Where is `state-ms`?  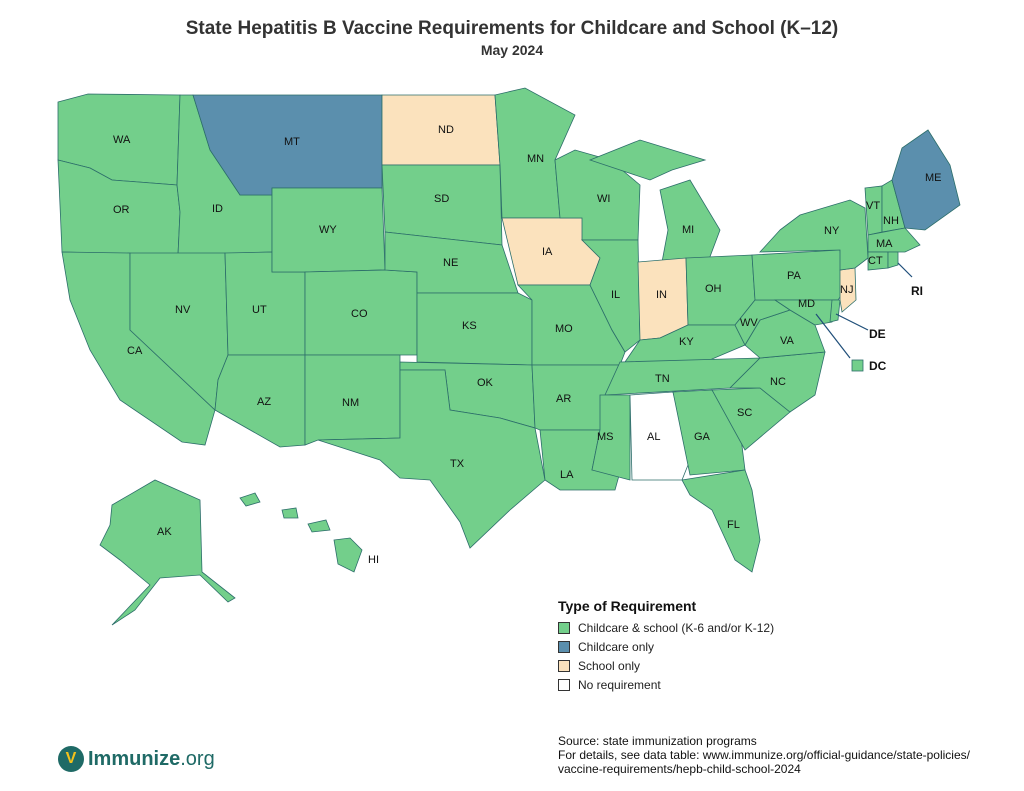 state-ms is located at coordinates (611, 437).